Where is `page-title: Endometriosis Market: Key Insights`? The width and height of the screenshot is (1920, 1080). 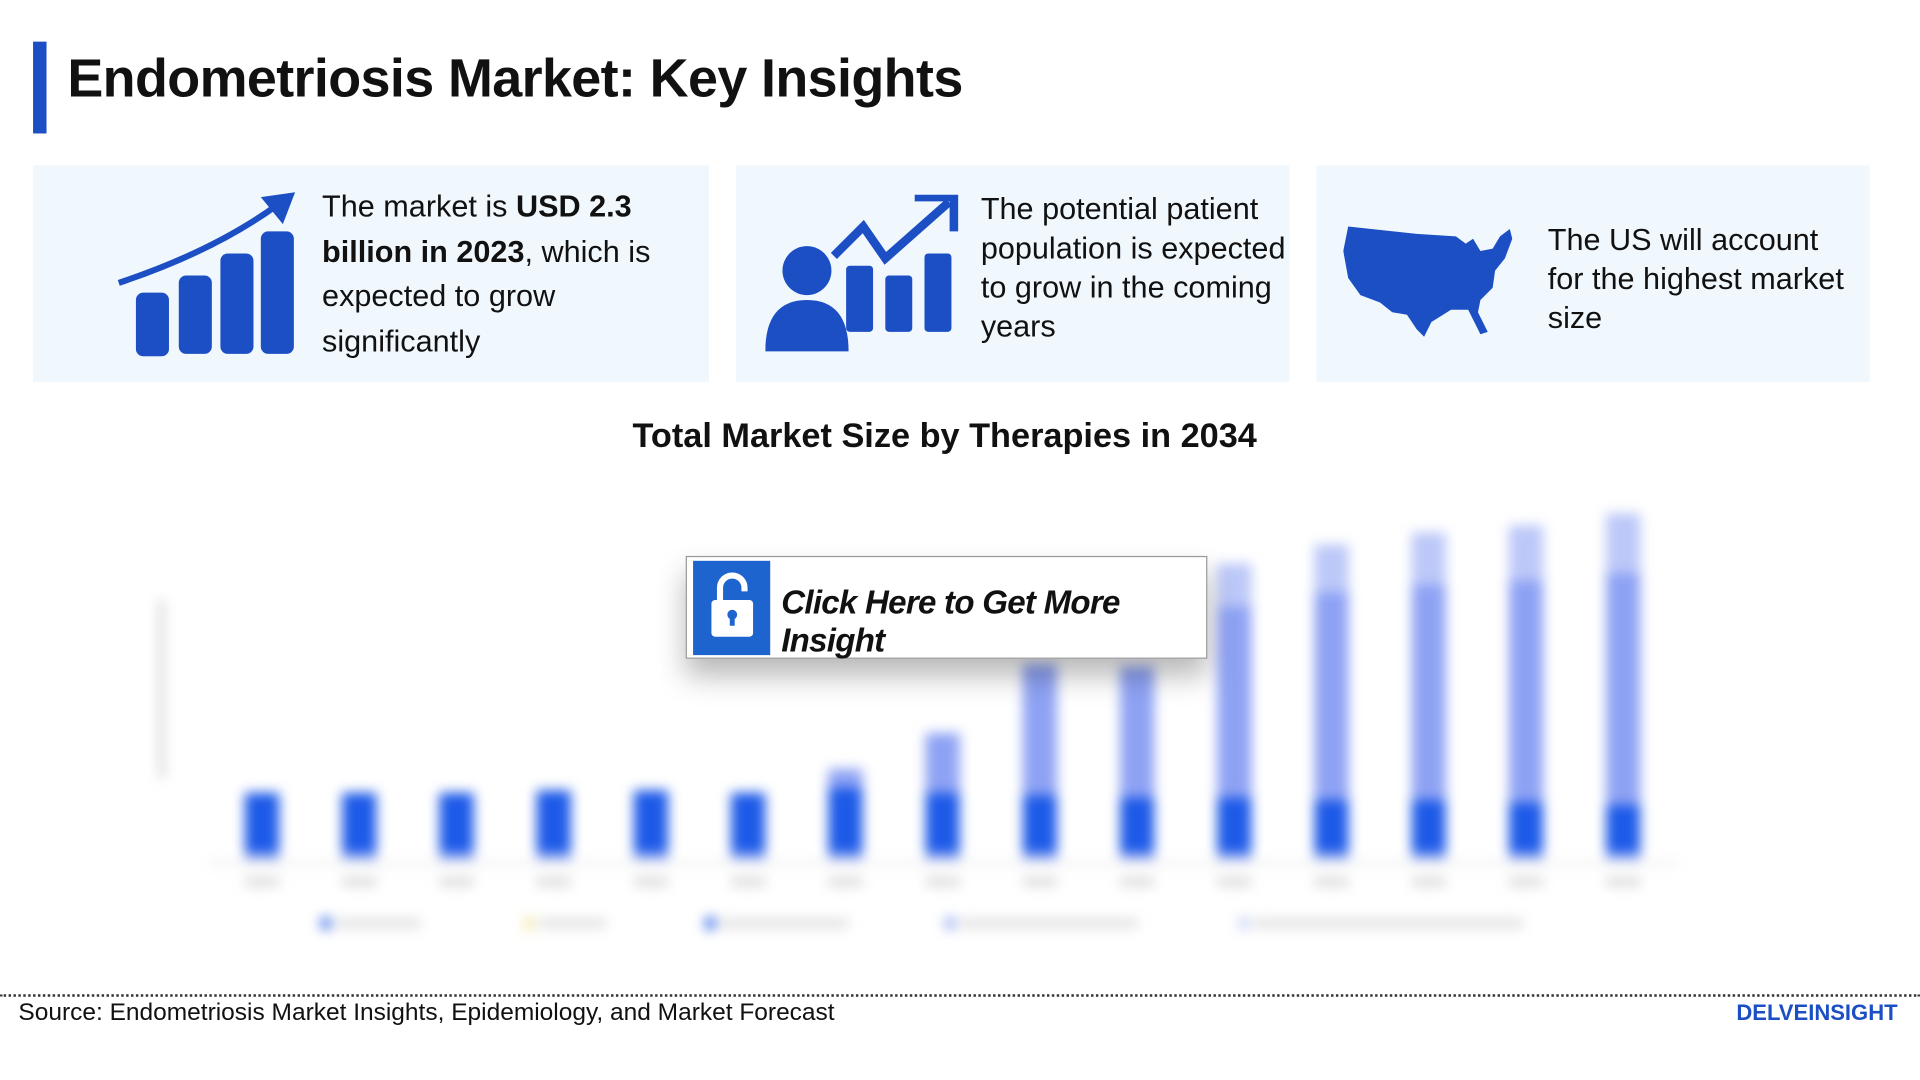 page-title: Endometriosis Market: Key Insights is located at coordinates (515, 78).